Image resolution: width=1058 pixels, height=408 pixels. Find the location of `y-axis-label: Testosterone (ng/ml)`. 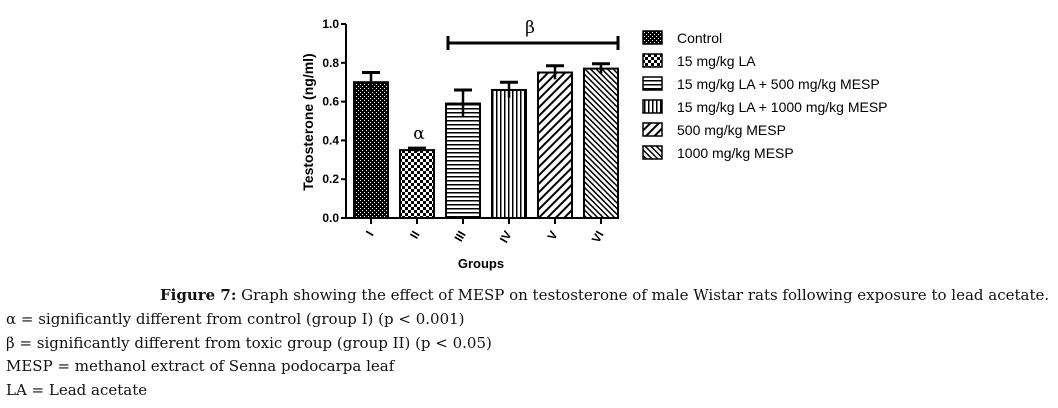

y-axis-label: Testosterone (ng/ml) is located at coordinates (308, 121).